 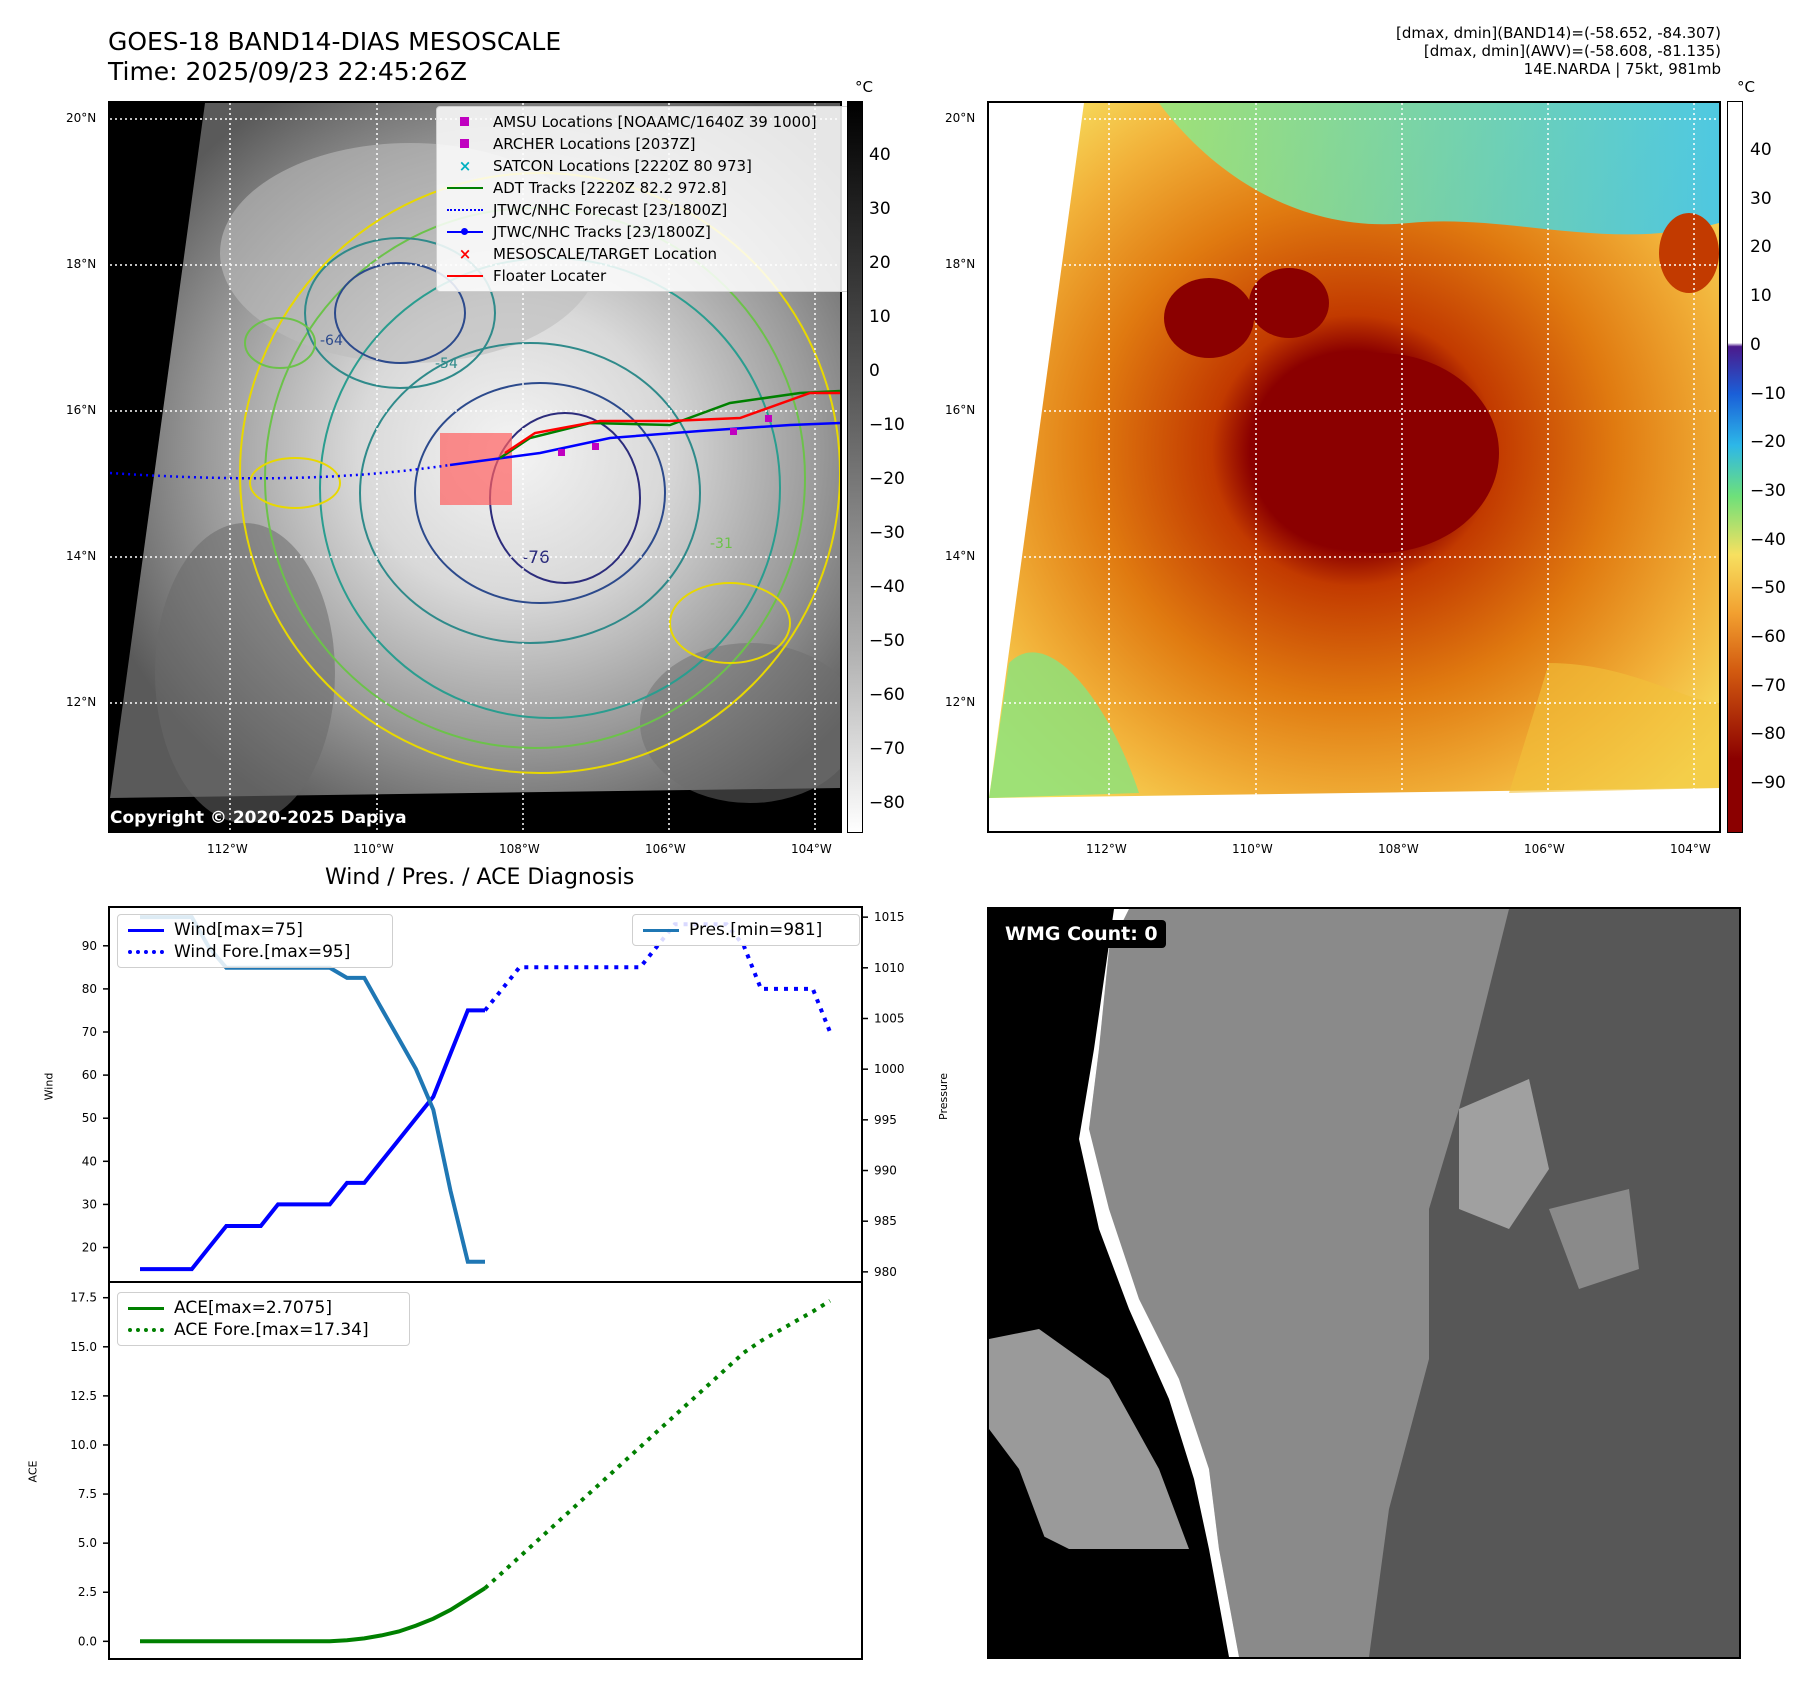 What do you see at coordinates (887, 533) in the screenshot?
I see `colorbar-tick: −30` at bounding box center [887, 533].